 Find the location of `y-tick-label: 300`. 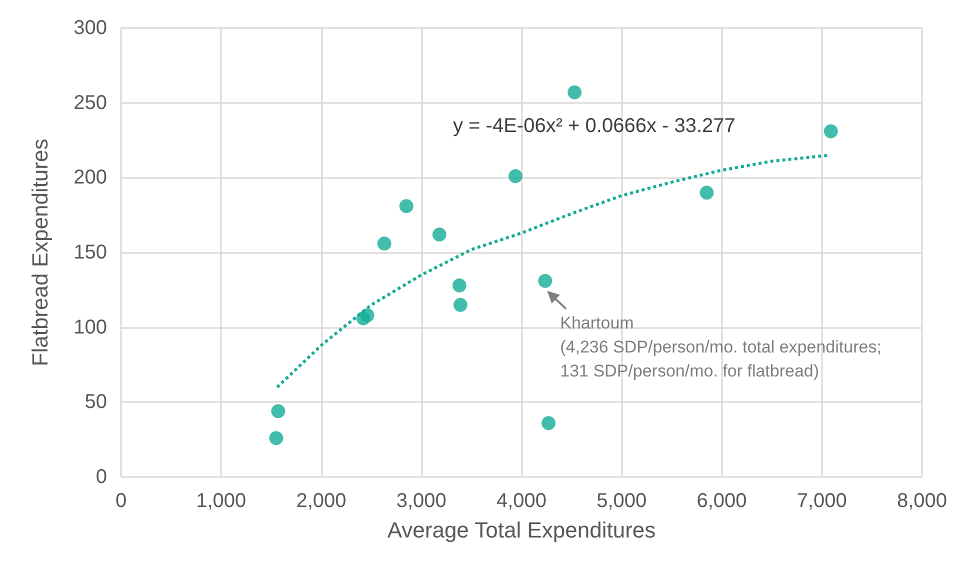

y-tick-label: 300 is located at coordinates (90, 28).